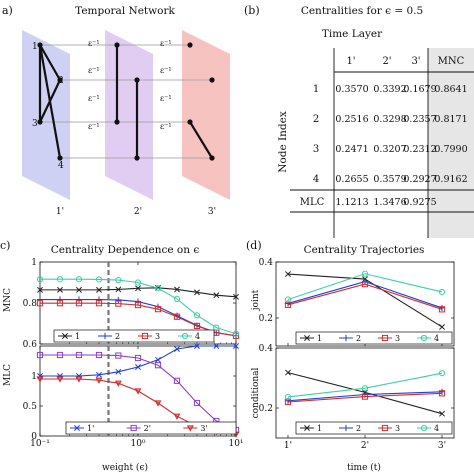 The image size is (474, 474). I want to click on chart-c-ylabel-top: MNC, so click(8, 300).